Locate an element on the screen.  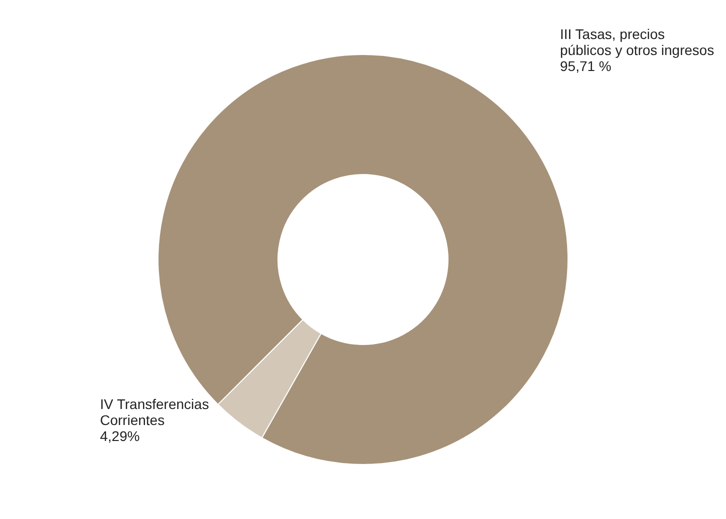
data-label: 95,71 % is located at coordinates (586, 66).